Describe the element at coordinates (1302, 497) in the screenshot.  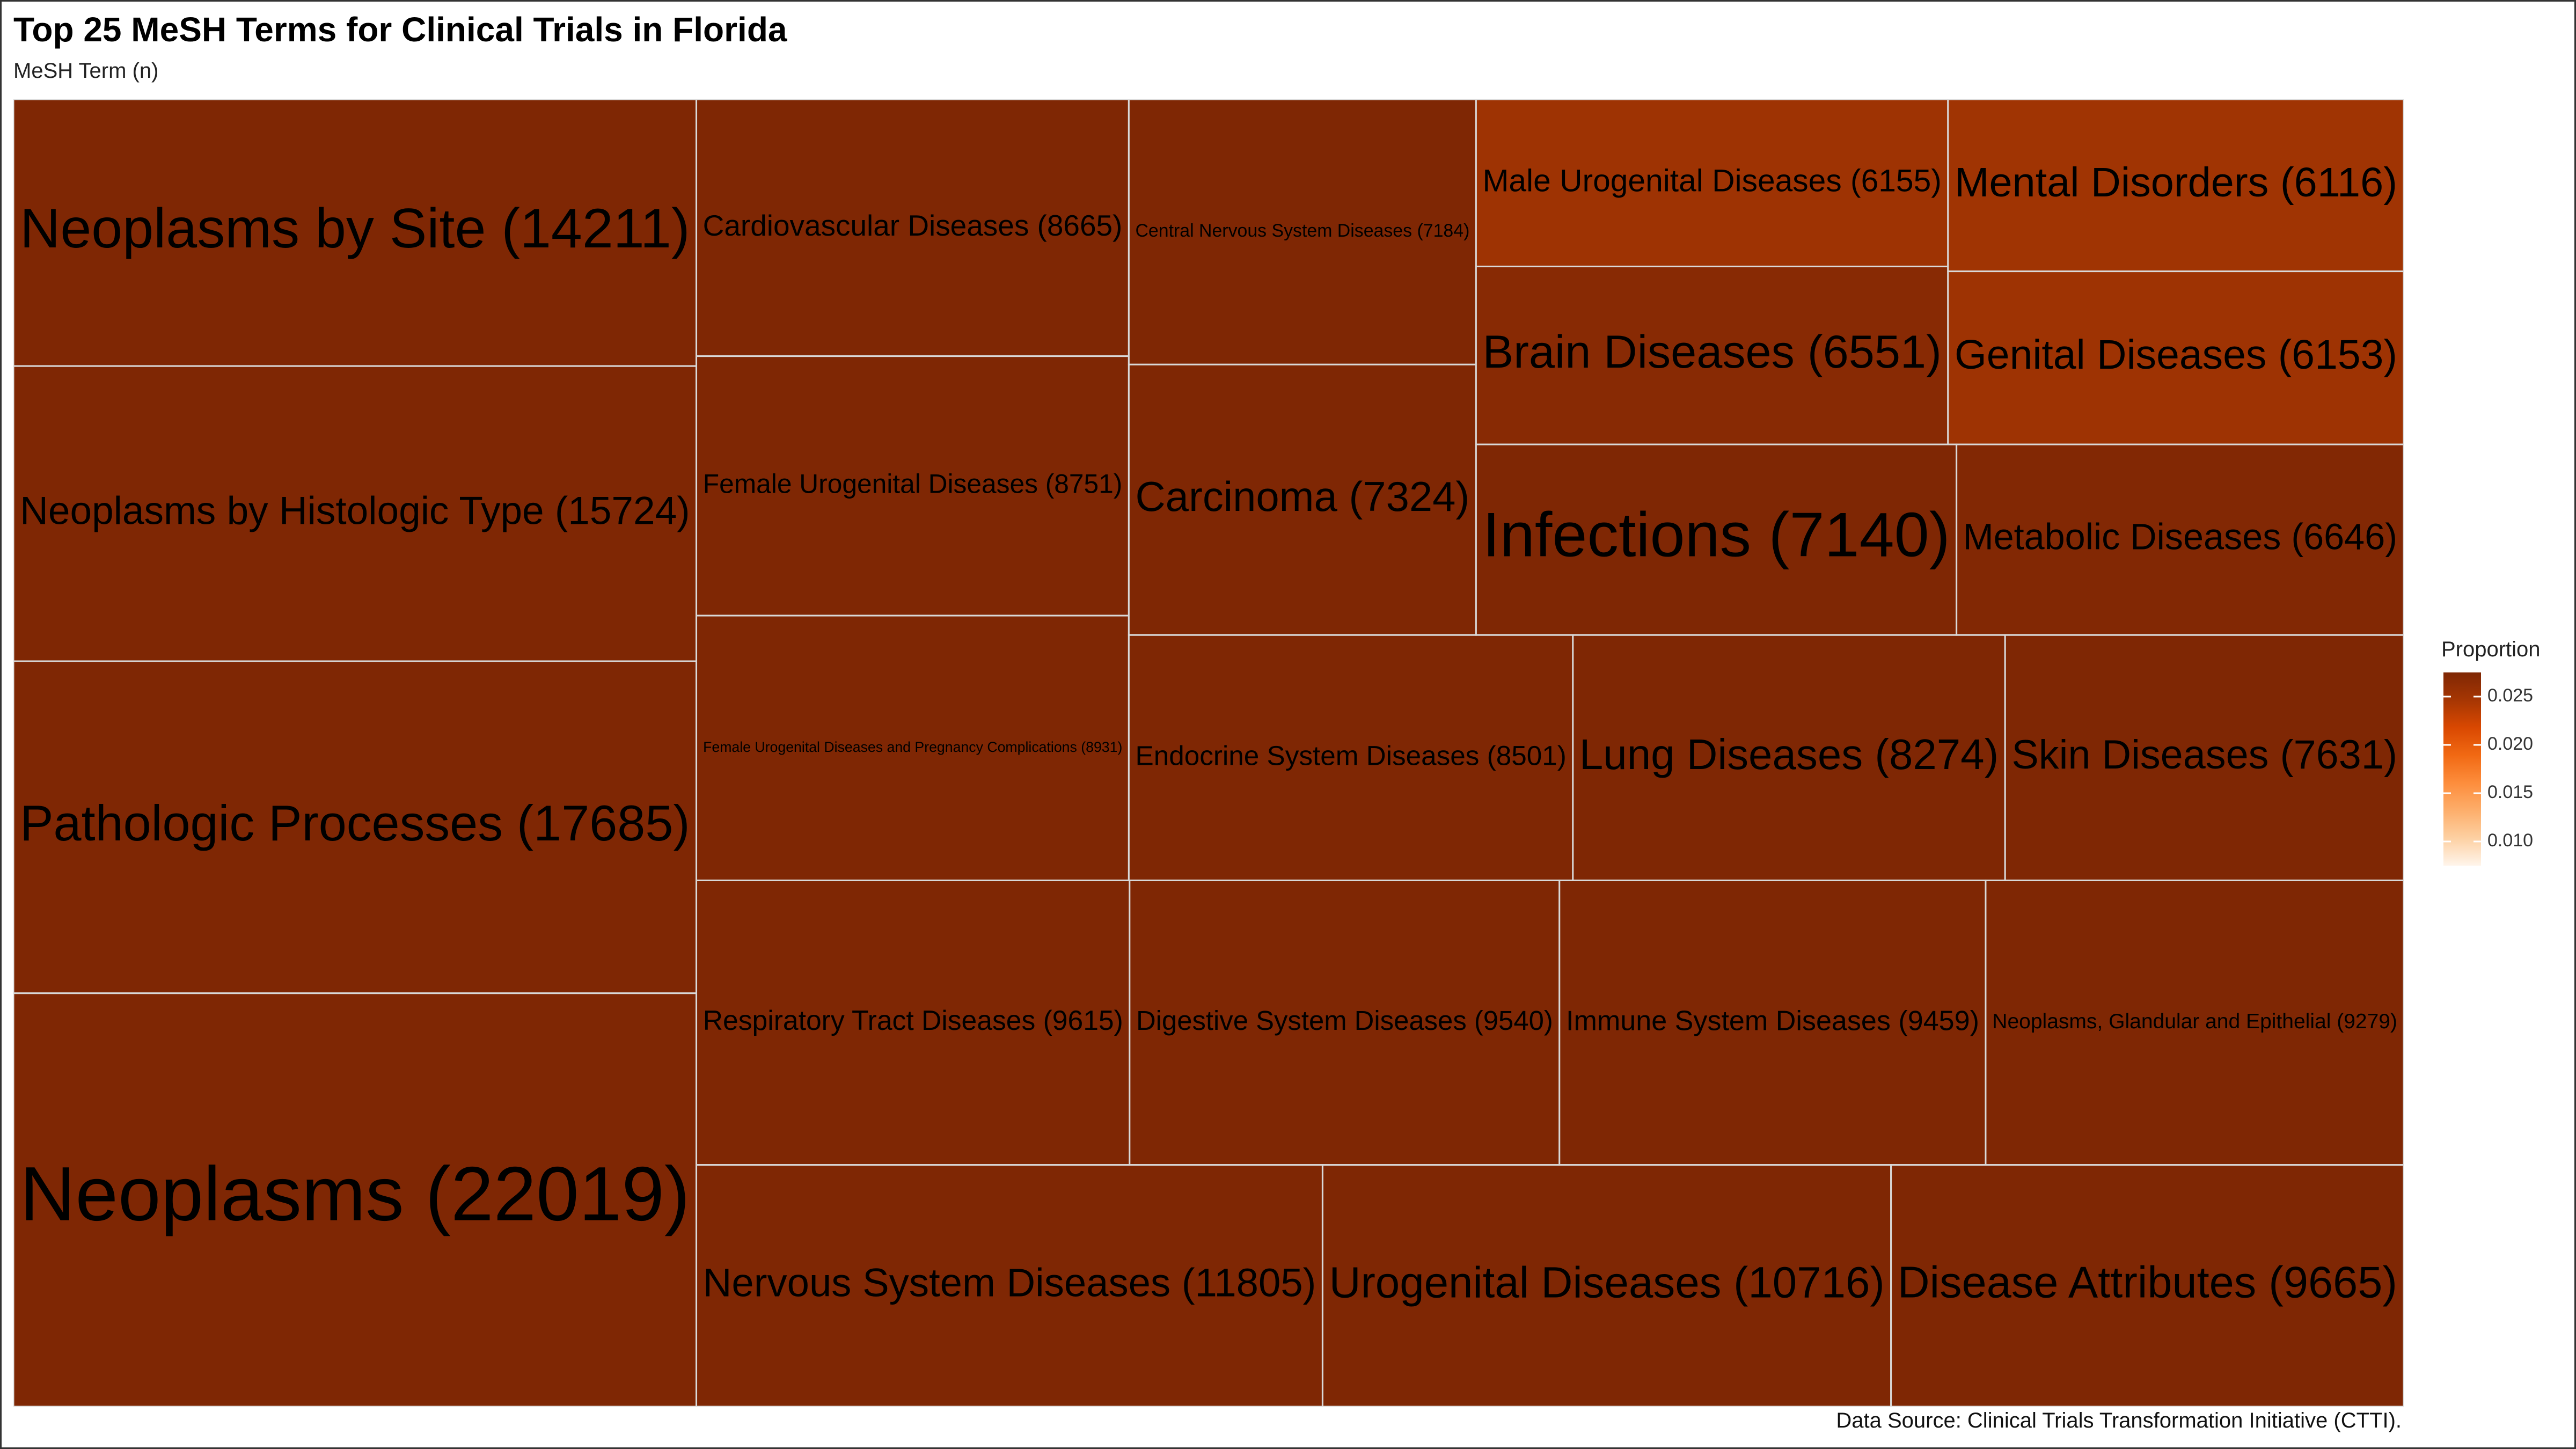
I see `tile-label-carcinoma: Carcinoma (7324)` at that location.